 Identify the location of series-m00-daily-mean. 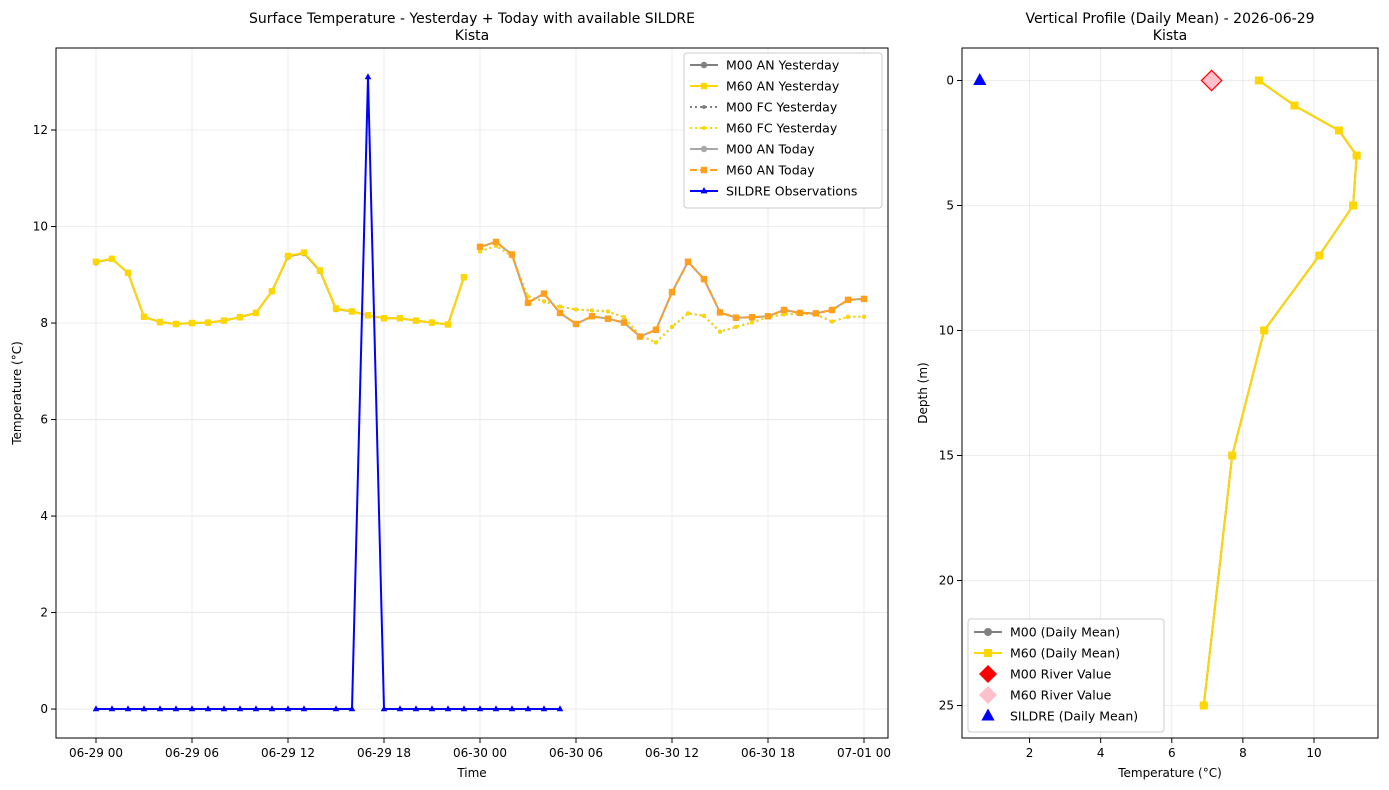
(1280, 393).